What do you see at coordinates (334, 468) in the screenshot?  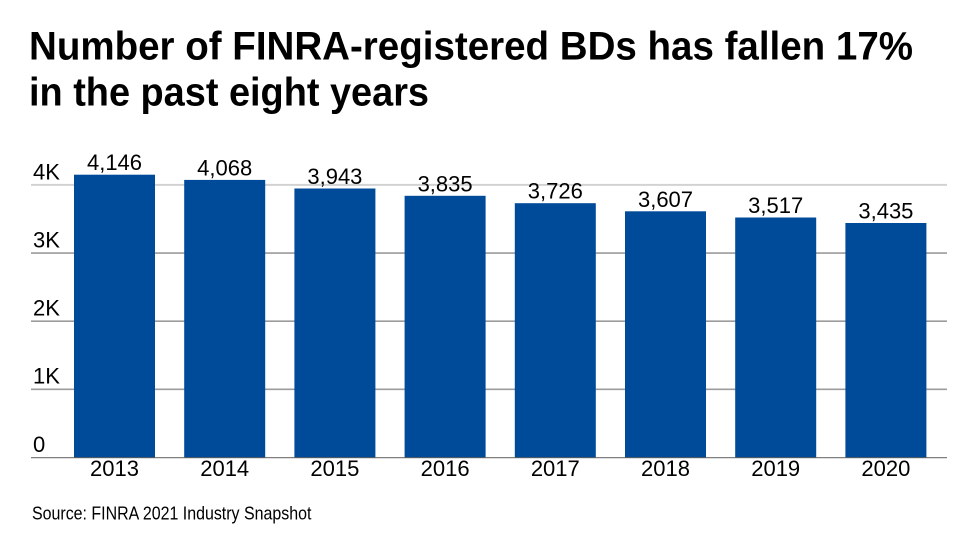 I see `svg-text: 2015` at bounding box center [334, 468].